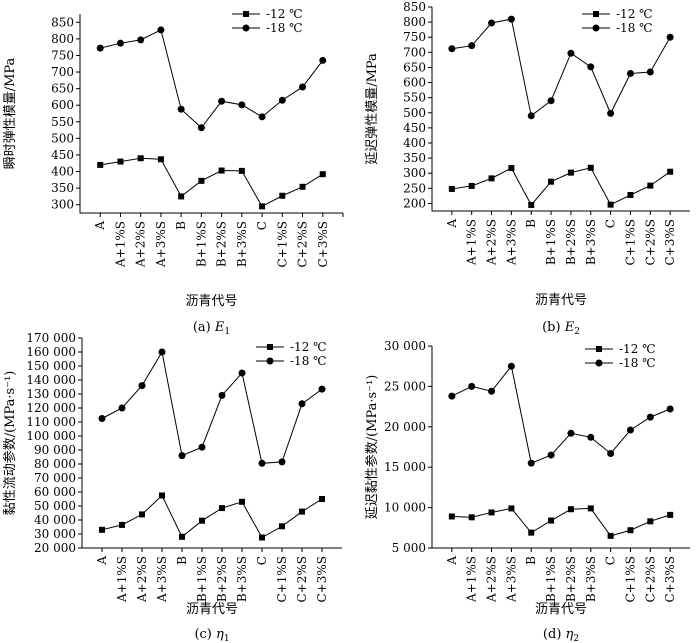 This screenshot has width=700, height=643. What do you see at coordinates (51, 408) in the screenshot?
I see `y-tick-label: 120 000` at bounding box center [51, 408].